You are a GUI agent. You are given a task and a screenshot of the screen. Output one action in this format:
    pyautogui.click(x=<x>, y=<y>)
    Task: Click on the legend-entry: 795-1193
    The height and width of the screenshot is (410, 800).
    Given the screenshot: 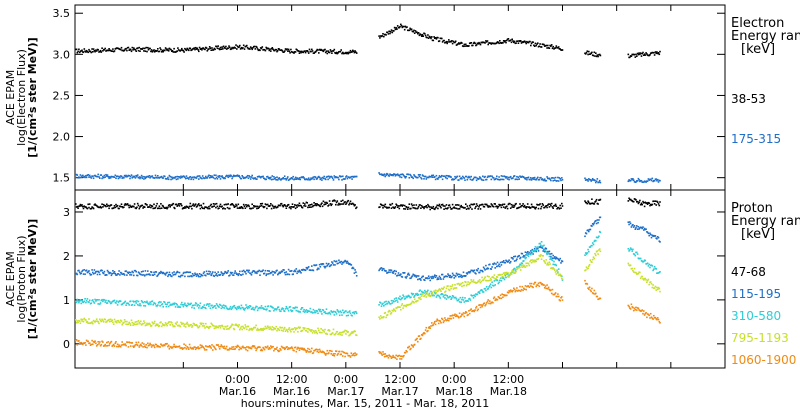 What is the action you would take?
    pyautogui.click(x=760, y=338)
    